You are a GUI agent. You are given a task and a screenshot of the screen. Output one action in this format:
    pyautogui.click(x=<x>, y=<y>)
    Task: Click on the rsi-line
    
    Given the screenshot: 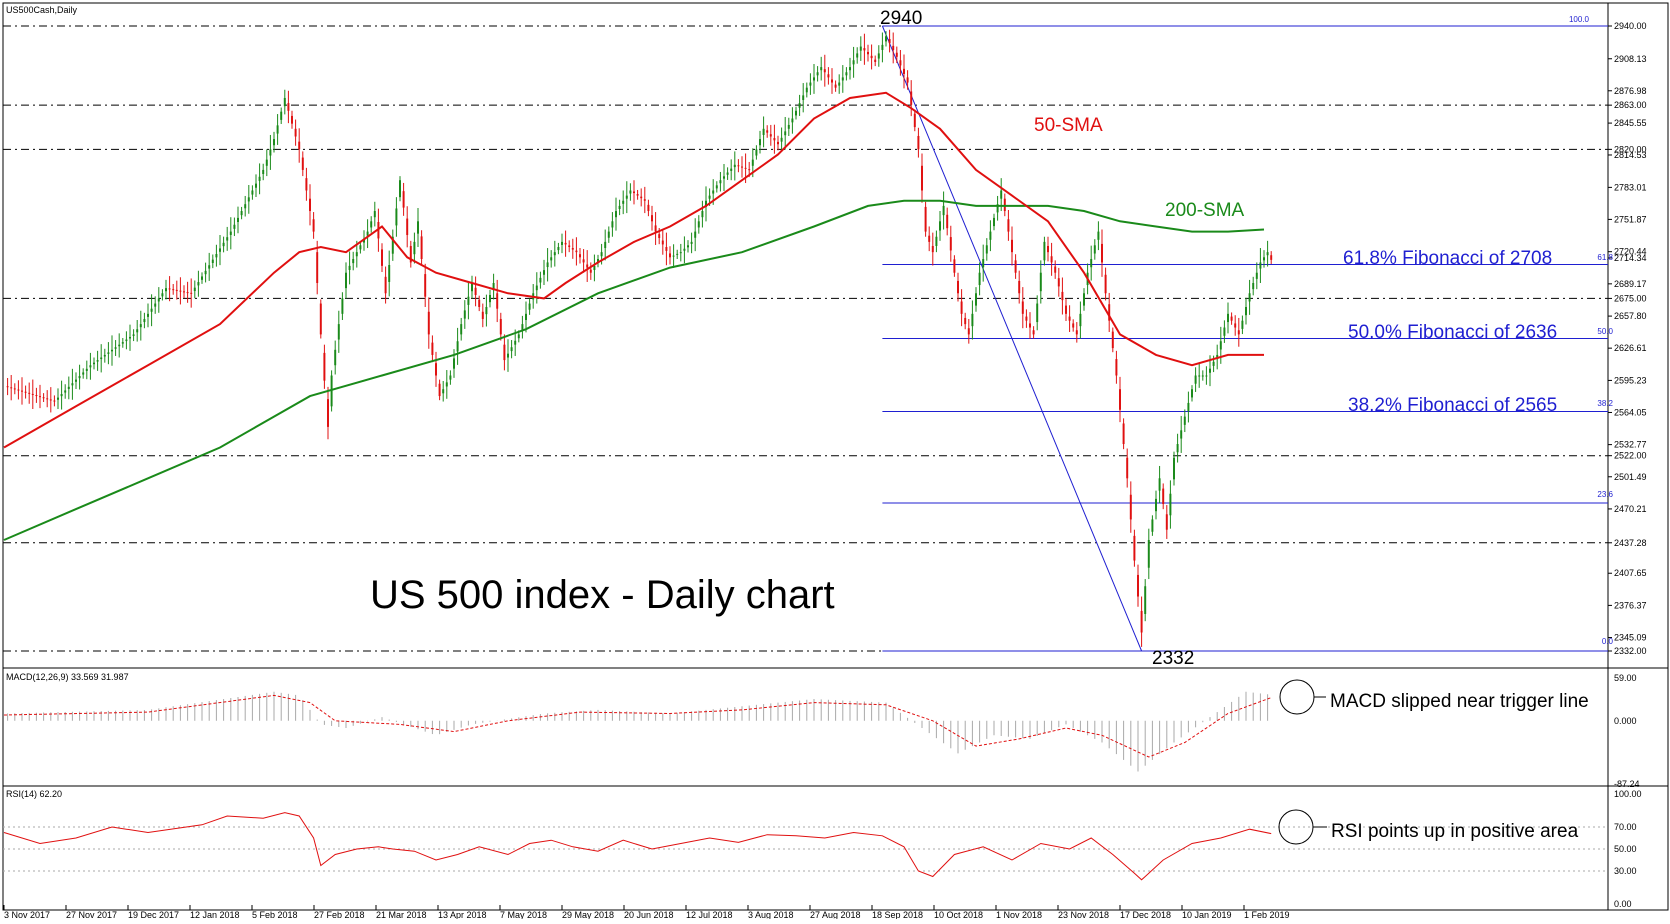 What is the action you would take?
    pyautogui.click(x=637, y=846)
    